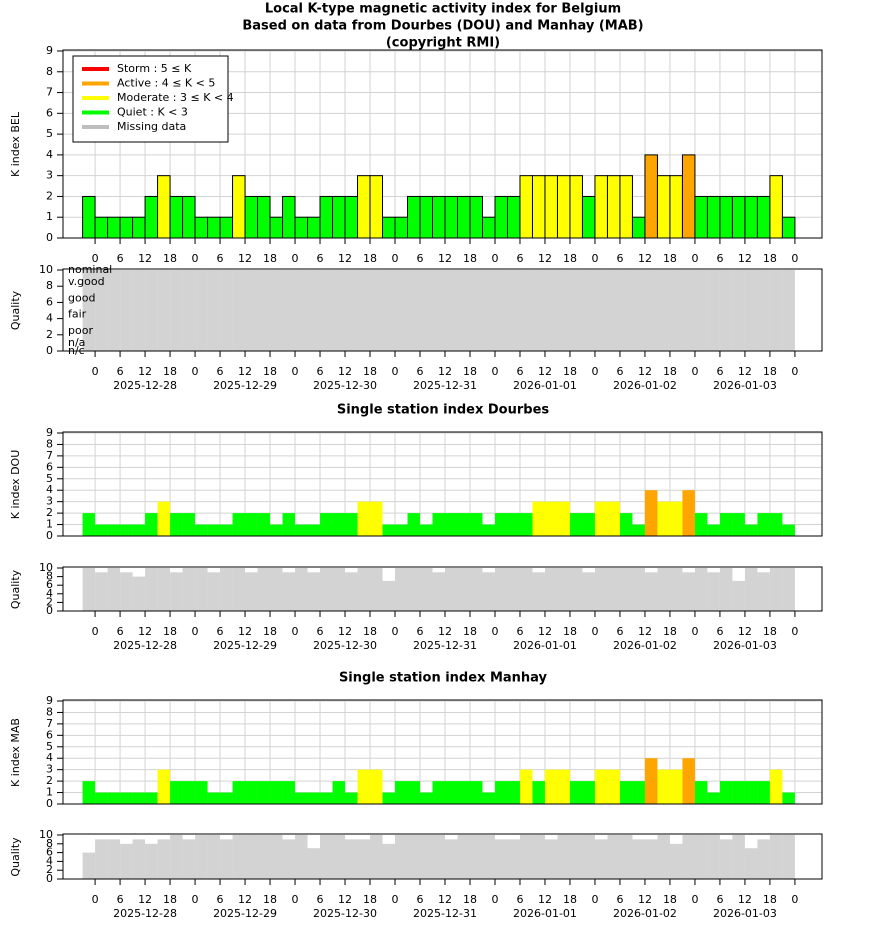  What do you see at coordinates (745, 645) in the screenshot?
I see `date-label: 2026-01-03` at bounding box center [745, 645].